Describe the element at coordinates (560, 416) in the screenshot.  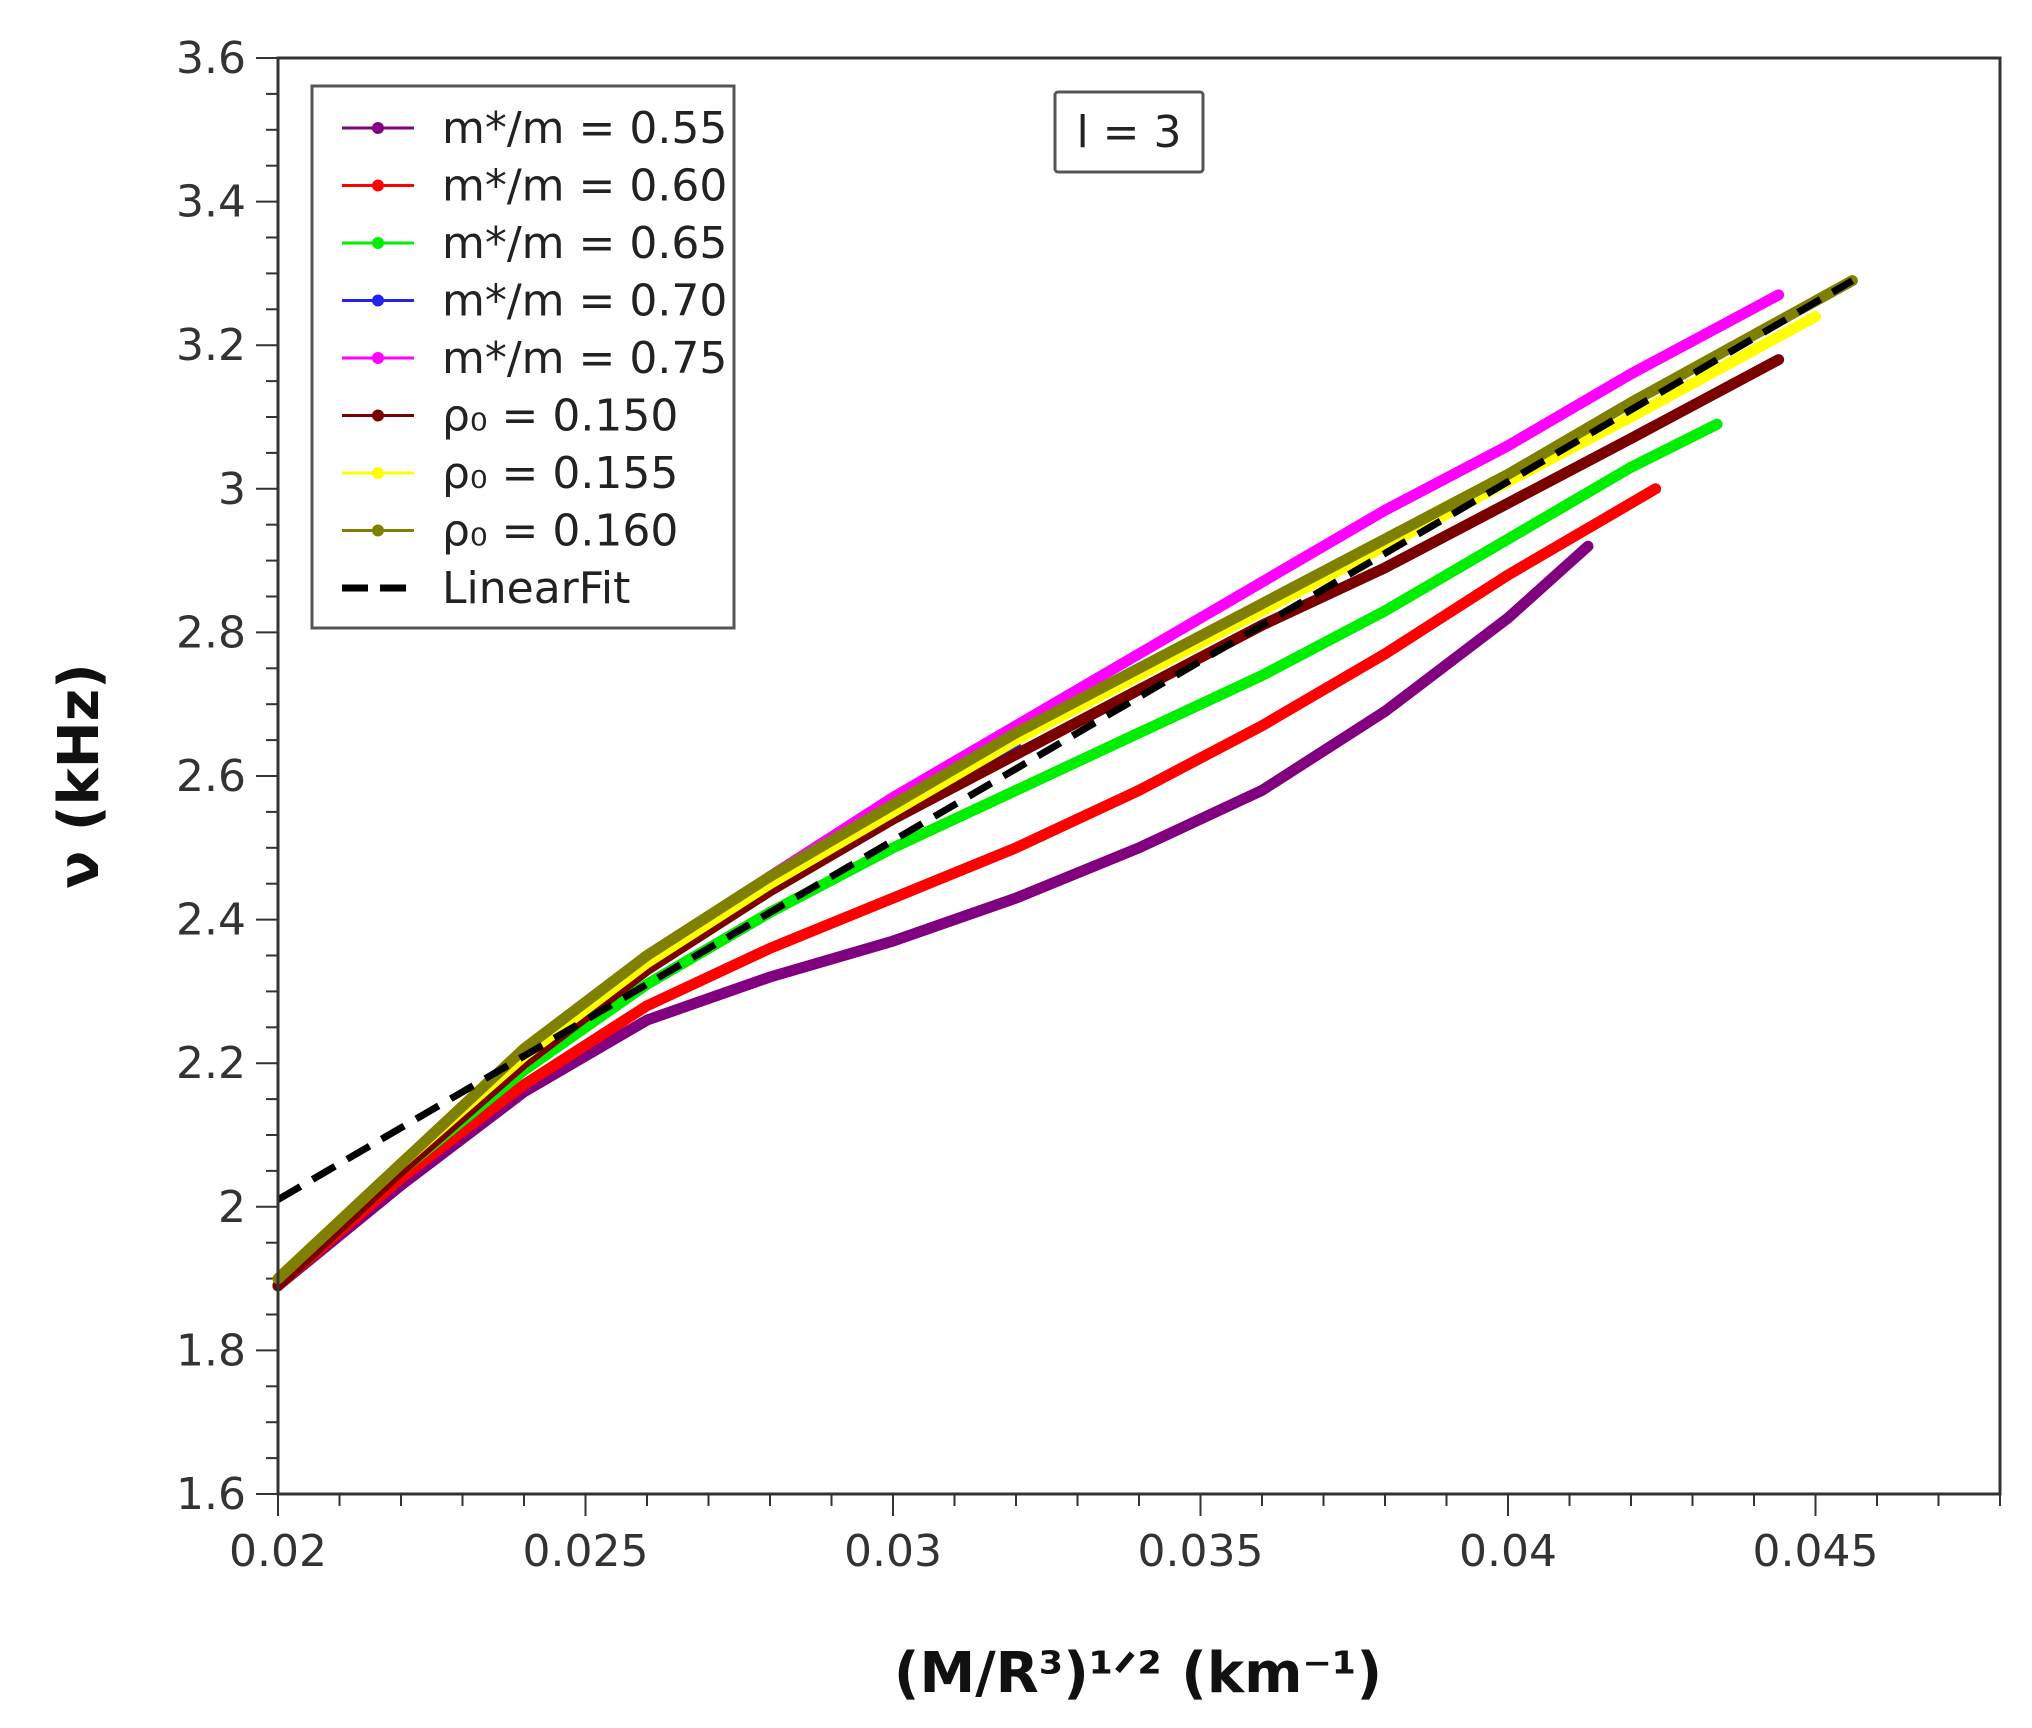
I see `legend-label: ρ₀ = 0.150` at that location.